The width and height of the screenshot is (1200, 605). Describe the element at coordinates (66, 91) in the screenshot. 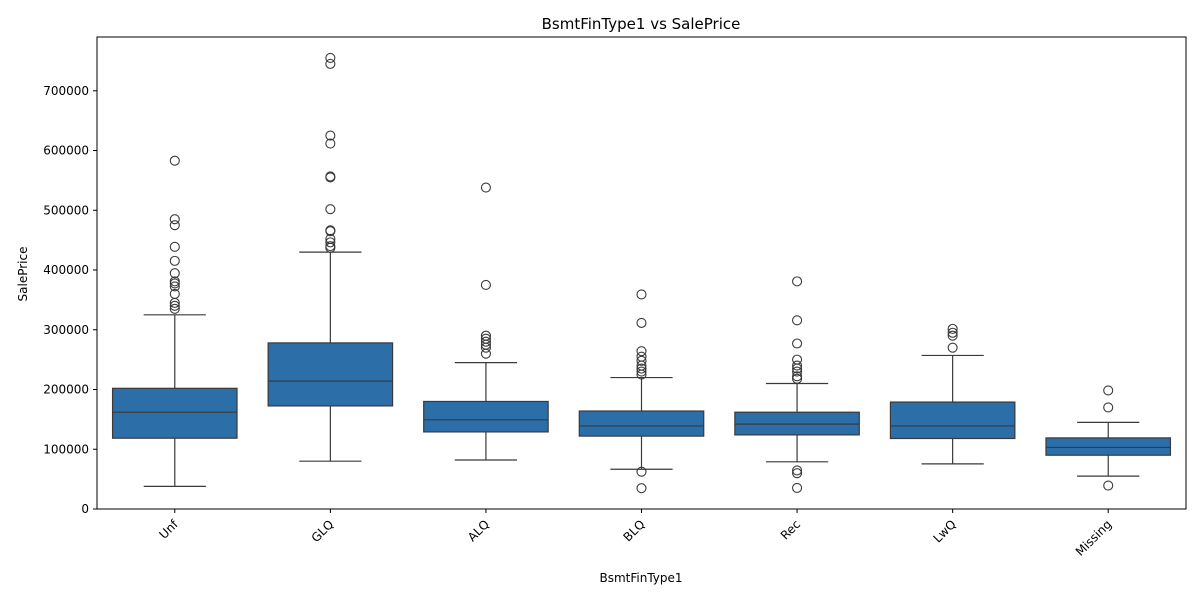

I see `y-tick-label: 700000` at that location.